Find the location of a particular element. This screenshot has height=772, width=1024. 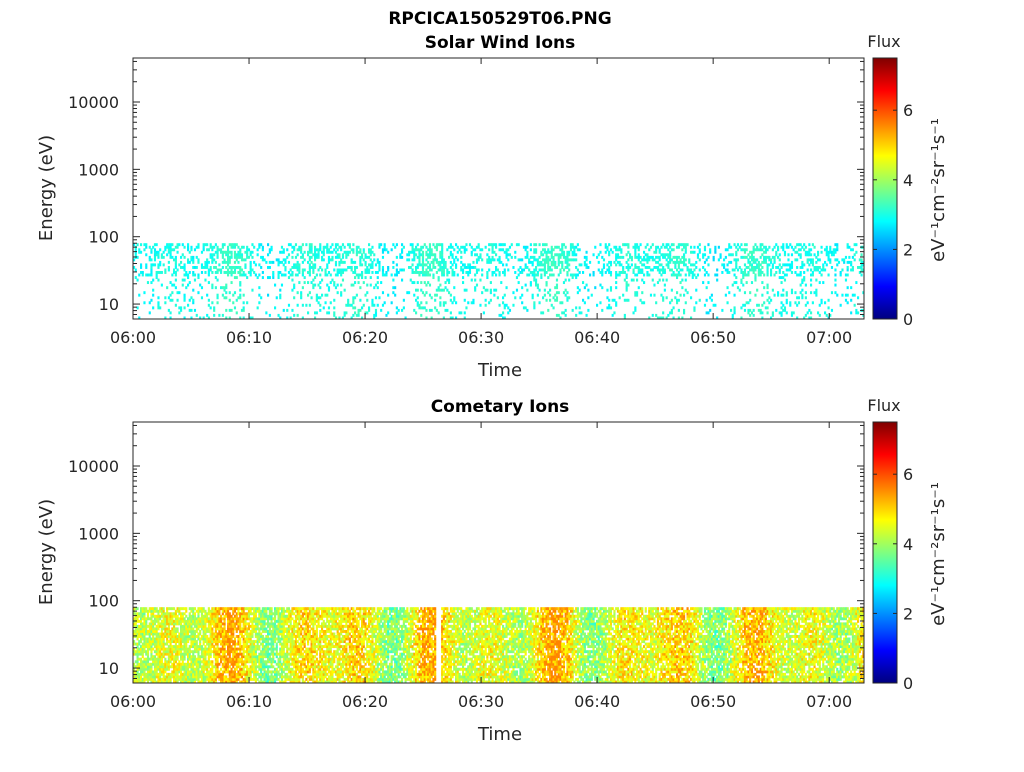

colorbar-tick-label: 6 is located at coordinates (908, 110).